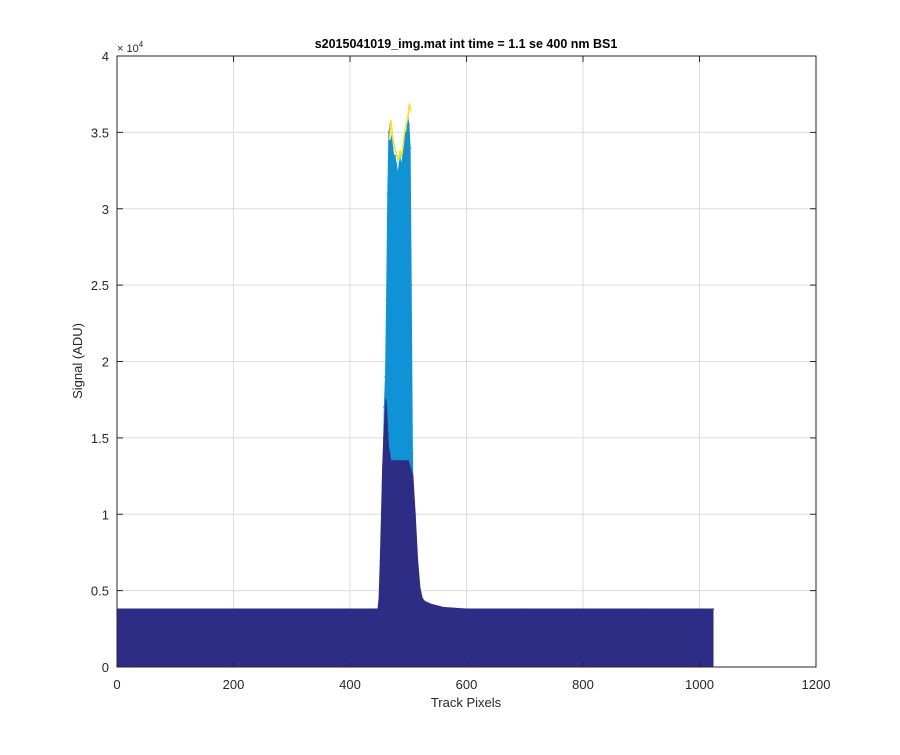 The height and width of the screenshot is (755, 900). I want to click on x-tick-label: 200, so click(234, 684).